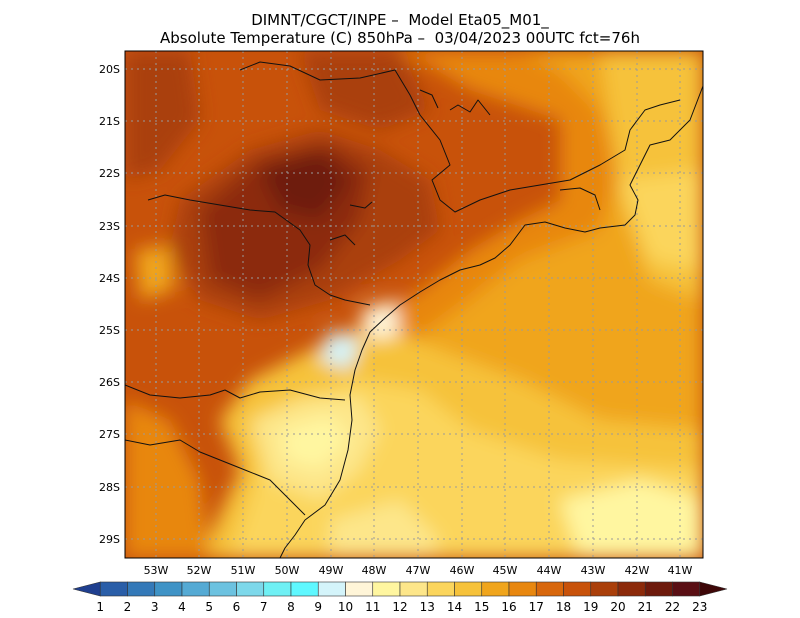 Image resolution: width=800 pixels, height=618 pixels. I want to click on colorbar-label: 22, so click(672, 607).